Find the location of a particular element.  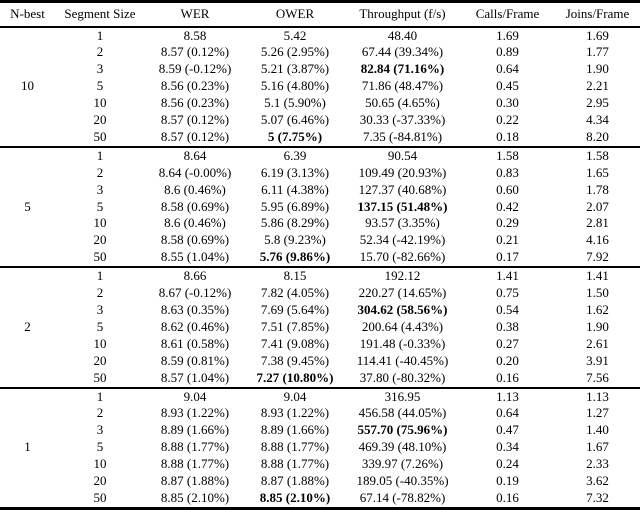

calls-per-frame-cell: 0.54 is located at coordinates (507, 309).